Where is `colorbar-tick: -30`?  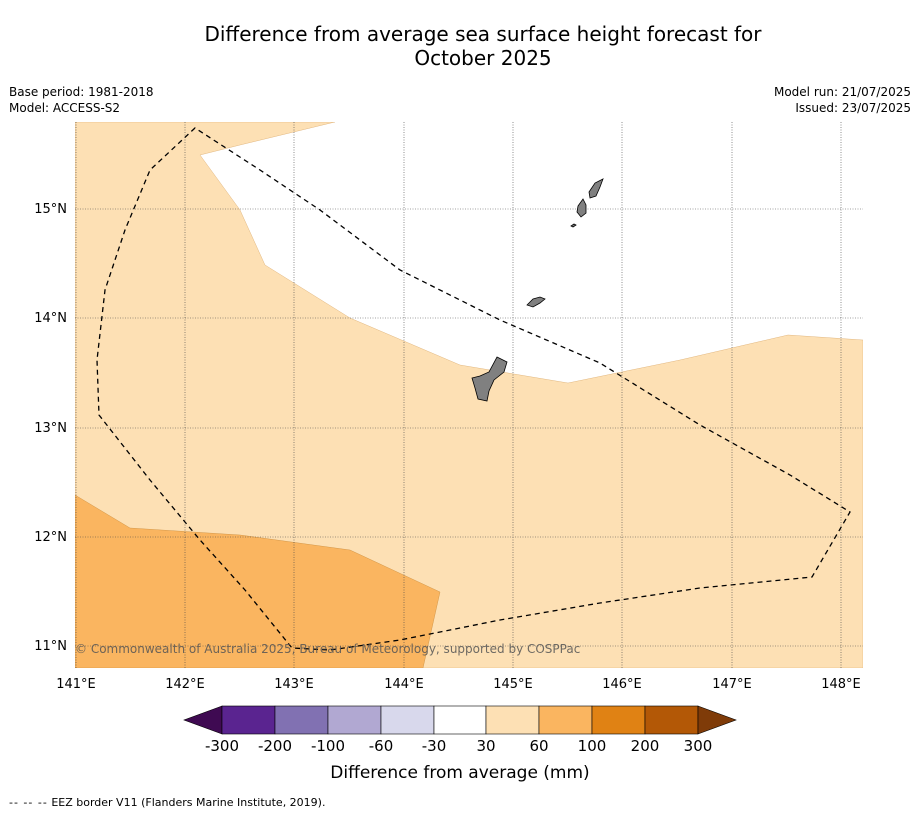 colorbar-tick: -30 is located at coordinates (434, 746).